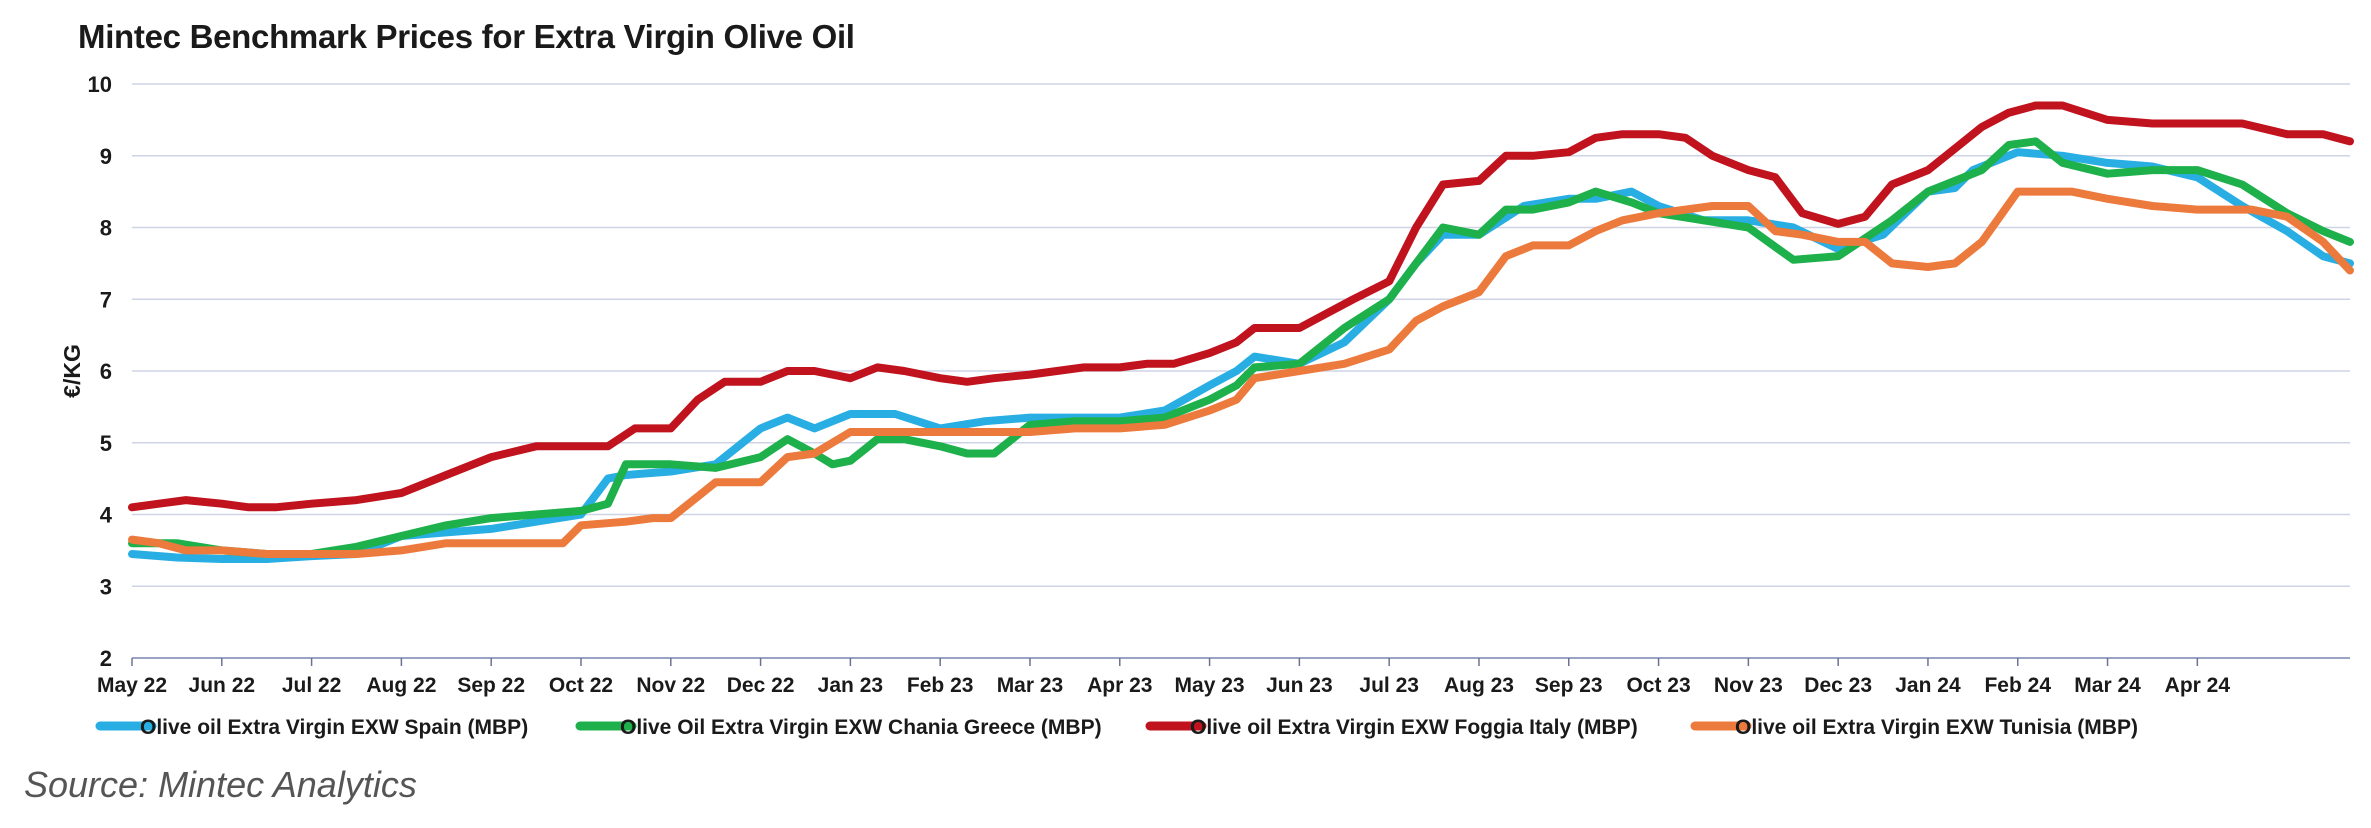 This screenshot has width=2371, height=828. I want to click on y-tick-label: 7, so click(106, 299).